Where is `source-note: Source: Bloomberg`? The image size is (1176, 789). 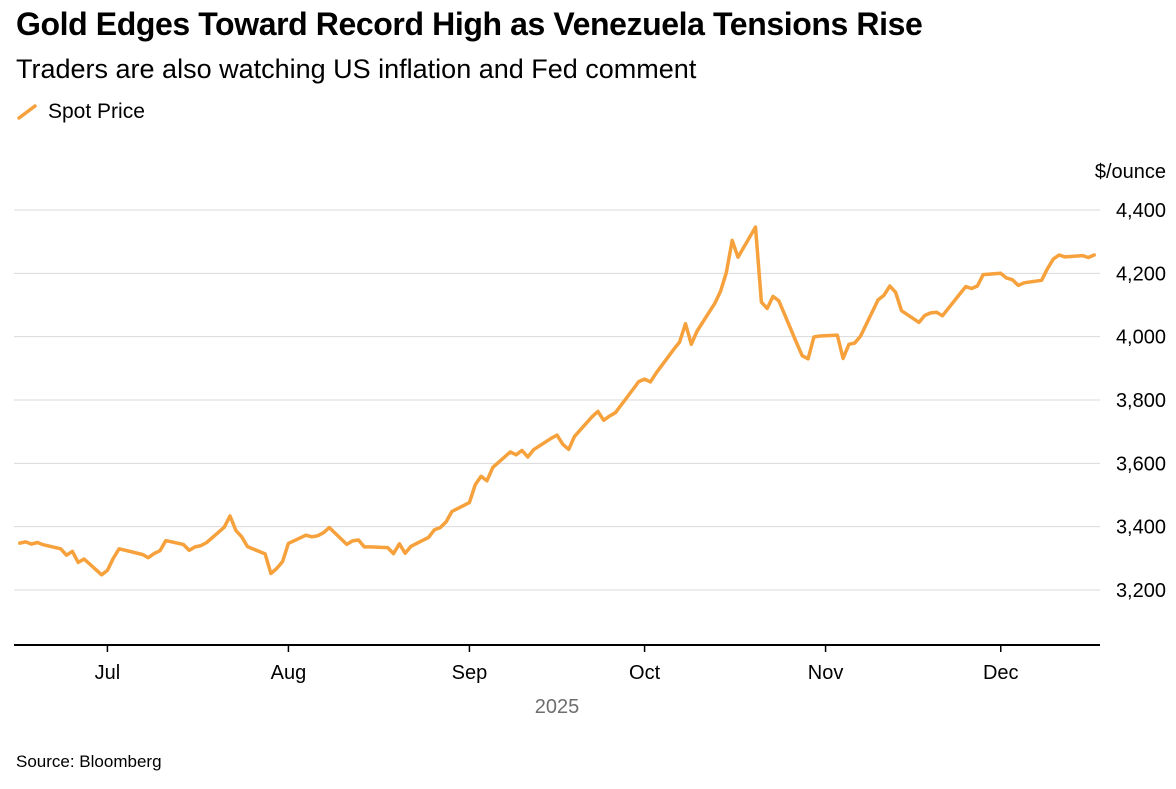
source-note: Source: Bloomberg is located at coordinates (89, 761).